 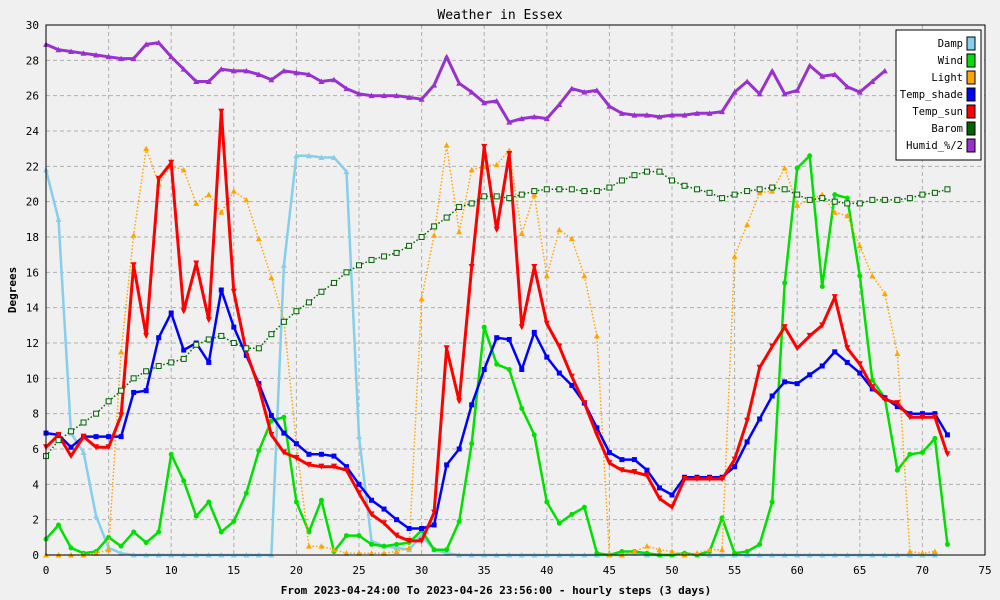 What do you see at coordinates (797, 570) in the screenshot?
I see `x-tick-label: 60` at bounding box center [797, 570].